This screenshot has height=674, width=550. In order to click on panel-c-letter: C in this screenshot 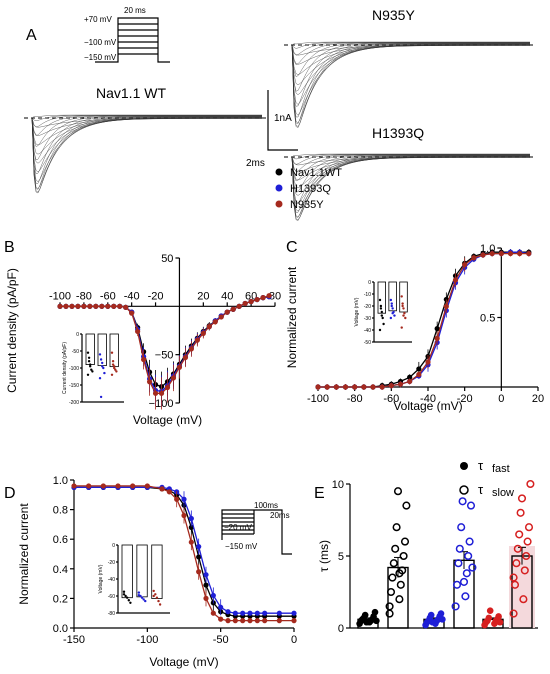, I will do `click(292, 247)`.